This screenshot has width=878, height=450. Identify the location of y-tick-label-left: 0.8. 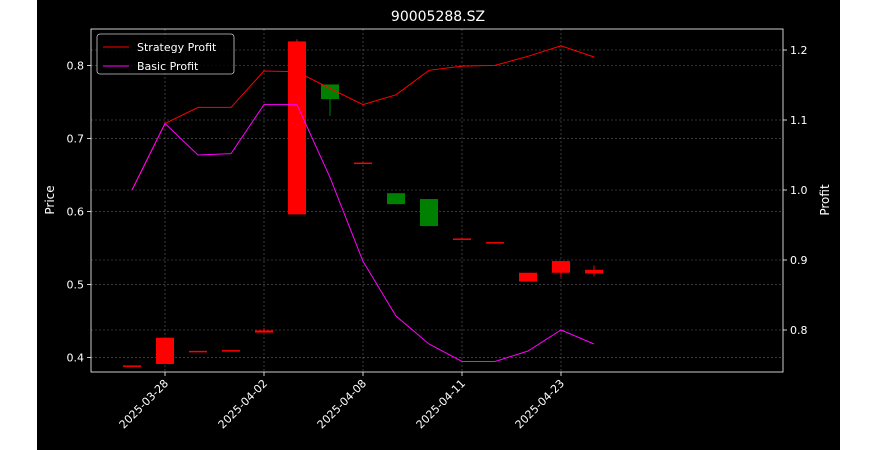
(76, 65).